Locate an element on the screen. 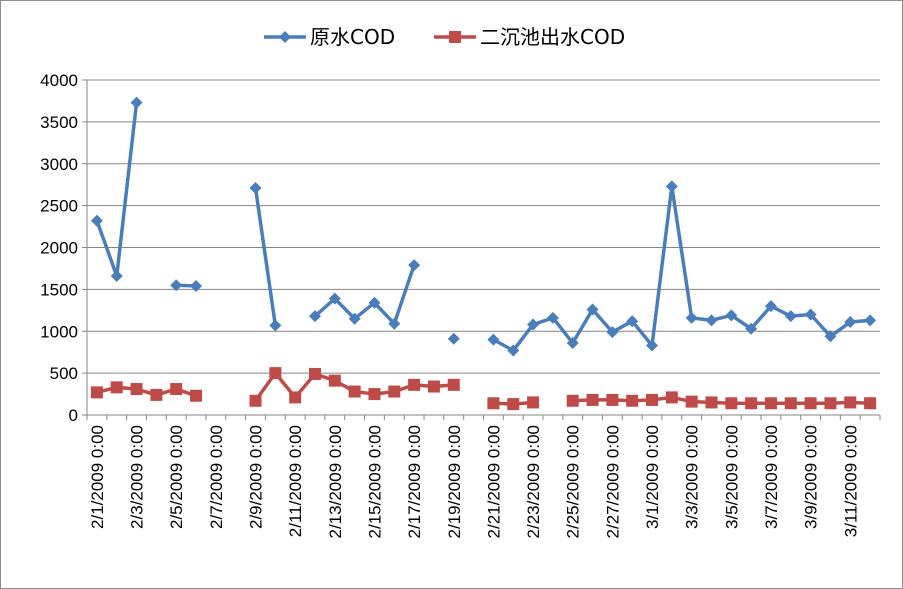 This screenshot has width=903, height=589. y-tick-label: 2500 is located at coordinates (59, 206).